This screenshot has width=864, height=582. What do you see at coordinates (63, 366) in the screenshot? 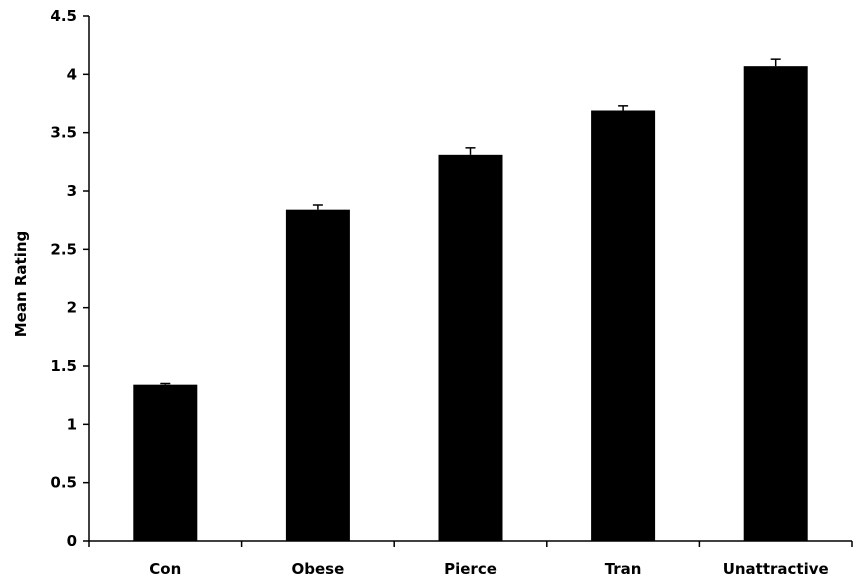
I see `y-tick-label: 1.5` at bounding box center [63, 366].